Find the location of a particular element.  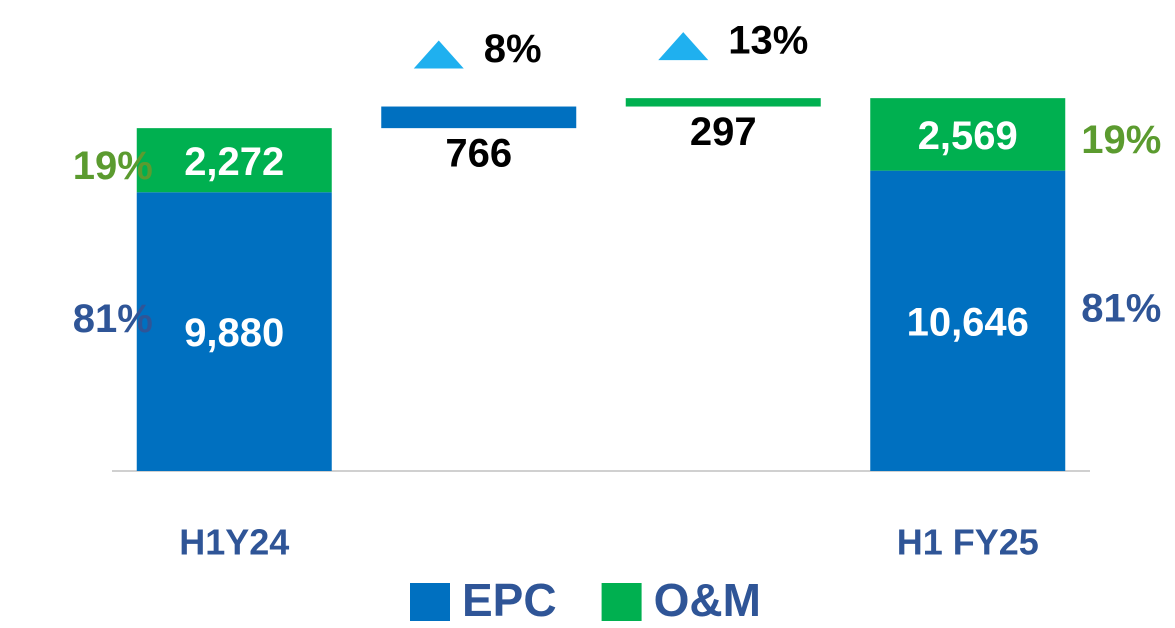

change-label: 8% is located at coordinates (513, 49).